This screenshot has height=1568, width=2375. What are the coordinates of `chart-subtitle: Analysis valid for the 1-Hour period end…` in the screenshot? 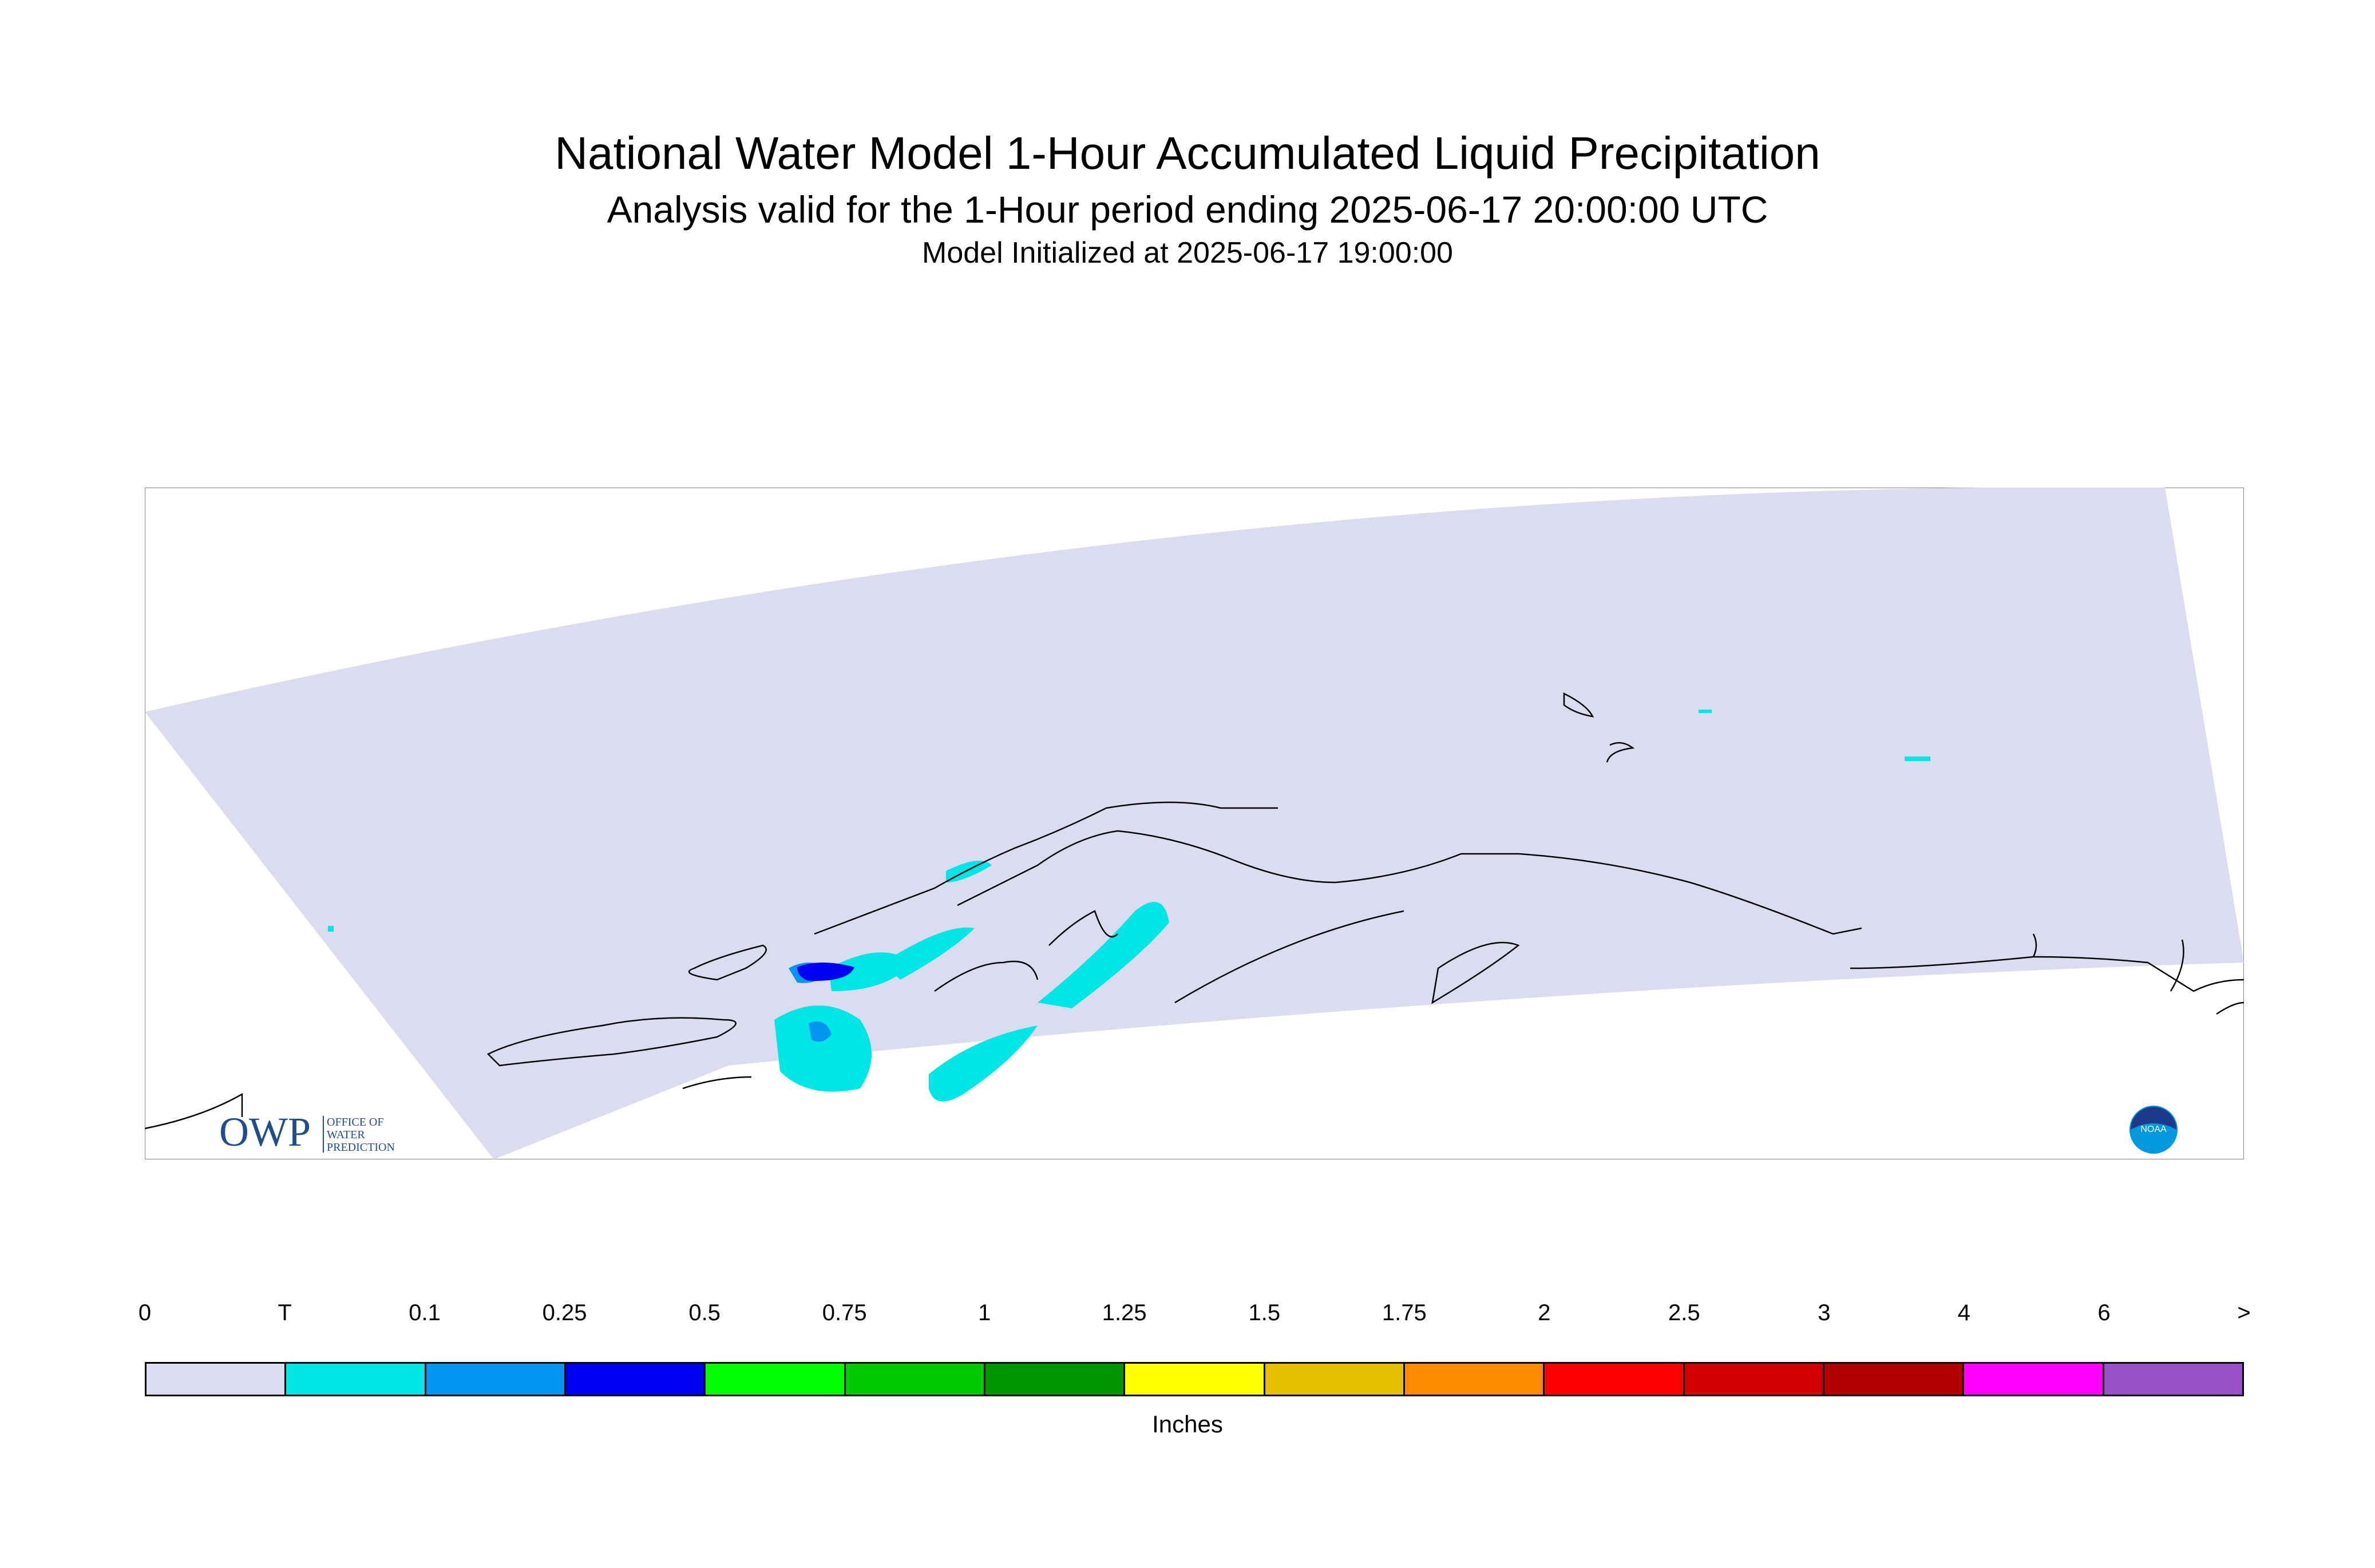 It's located at (1187, 209).